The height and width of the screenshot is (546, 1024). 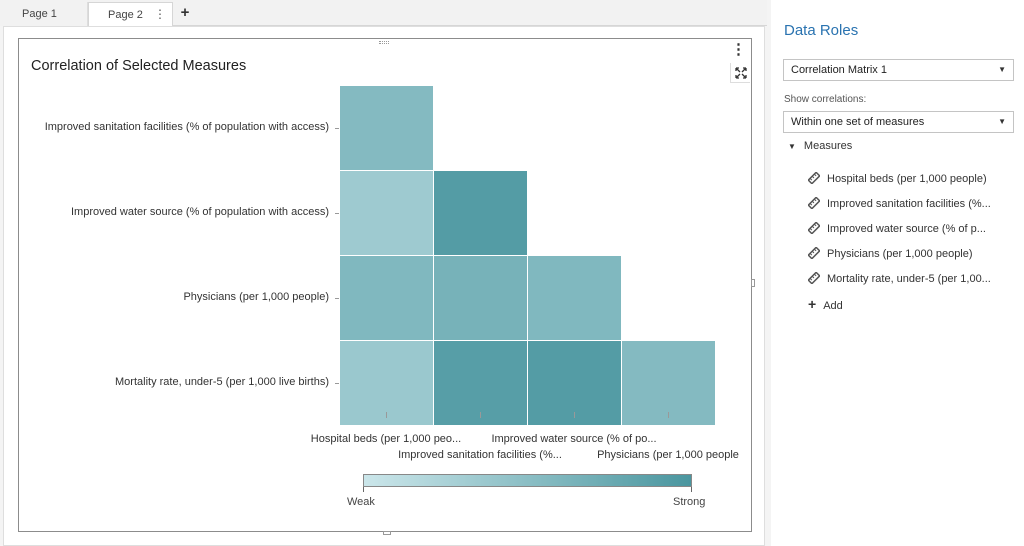 I want to click on tab-page-1: Page 1, so click(x=44, y=14).